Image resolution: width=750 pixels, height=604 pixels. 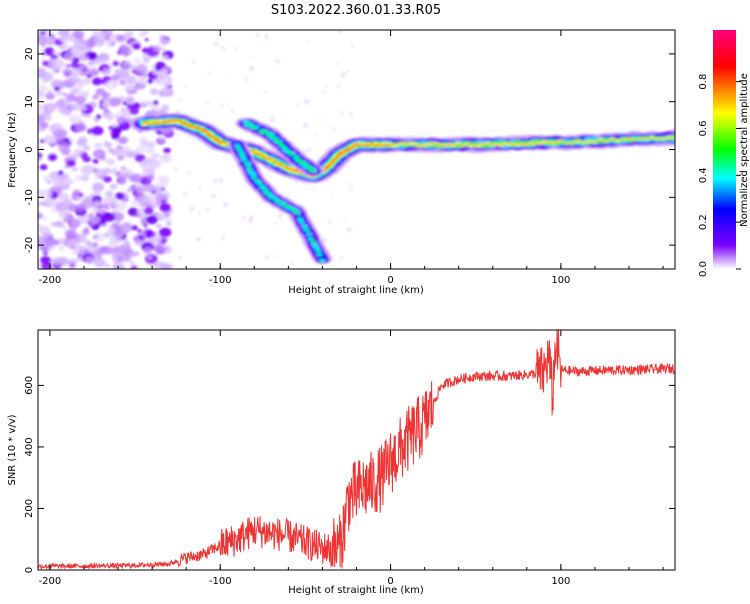 What do you see at coordinates (29, 197) in the screenshot?
I see `spectrogram-ytick-label: -10` at bounding box center [29, 197].